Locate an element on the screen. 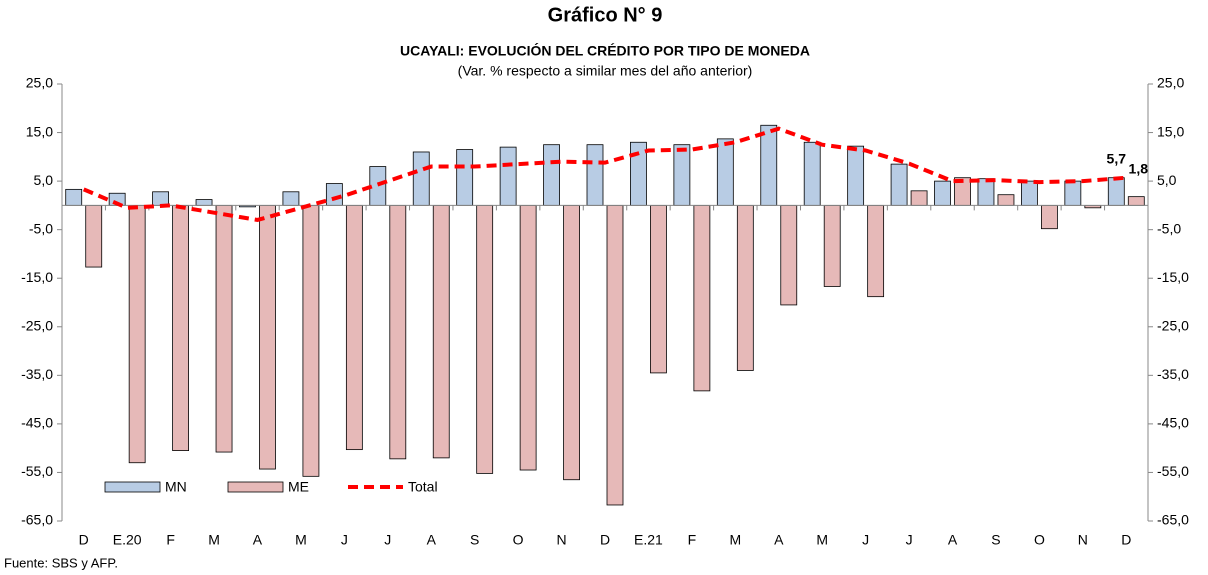  legend-label: MN is located at coordinates (176, 487).